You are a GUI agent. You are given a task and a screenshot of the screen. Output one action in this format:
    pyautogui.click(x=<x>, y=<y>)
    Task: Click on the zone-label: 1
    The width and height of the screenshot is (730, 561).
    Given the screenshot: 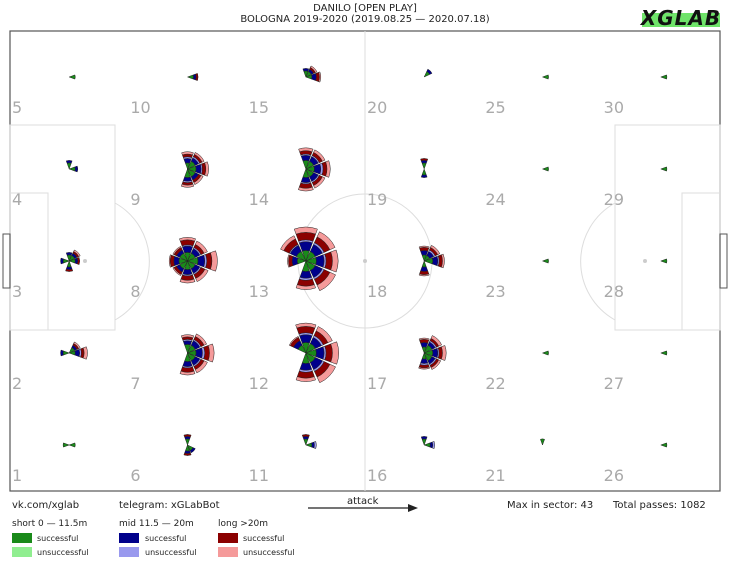 What is the action you would take?
    pyautogui.click(x=17, y=475)
    